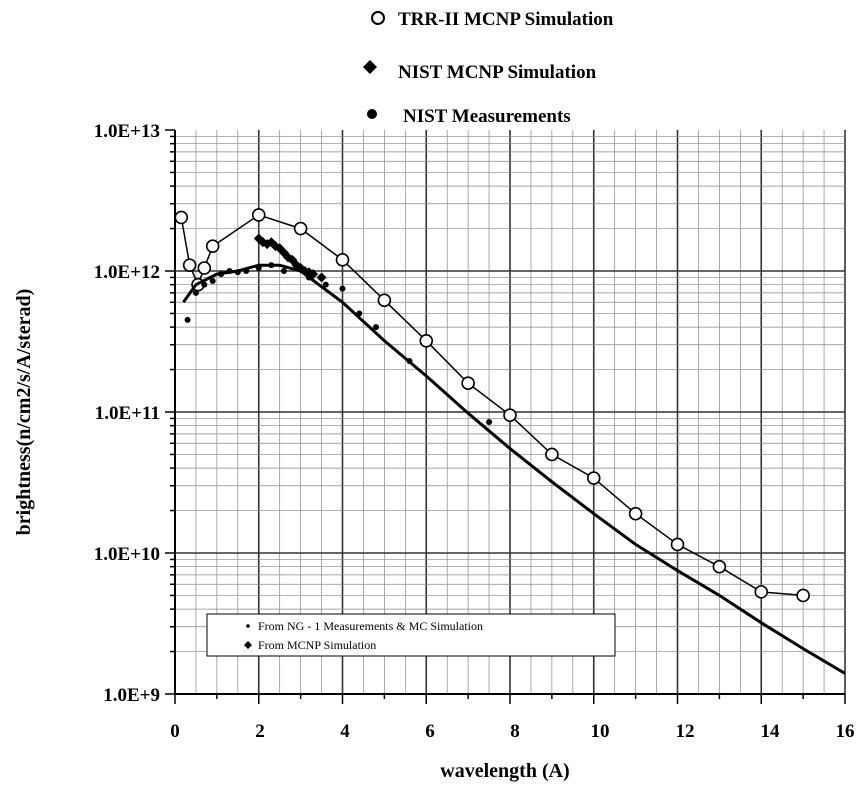  Describe the element at coordinates (175, 731) in the screenshot. I see `x-tick-label: 0` at that location.